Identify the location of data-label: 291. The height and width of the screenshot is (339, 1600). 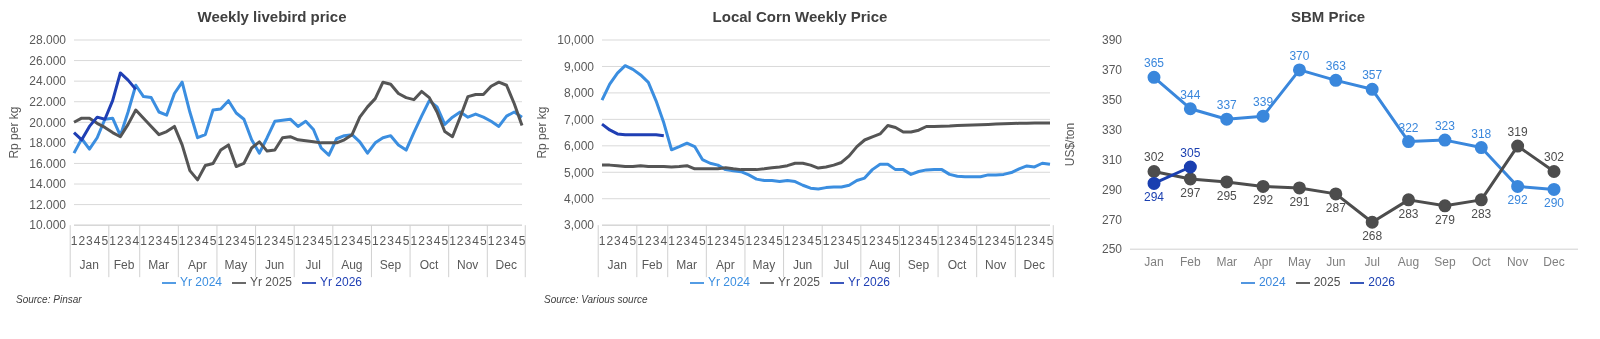
(1299, 201).